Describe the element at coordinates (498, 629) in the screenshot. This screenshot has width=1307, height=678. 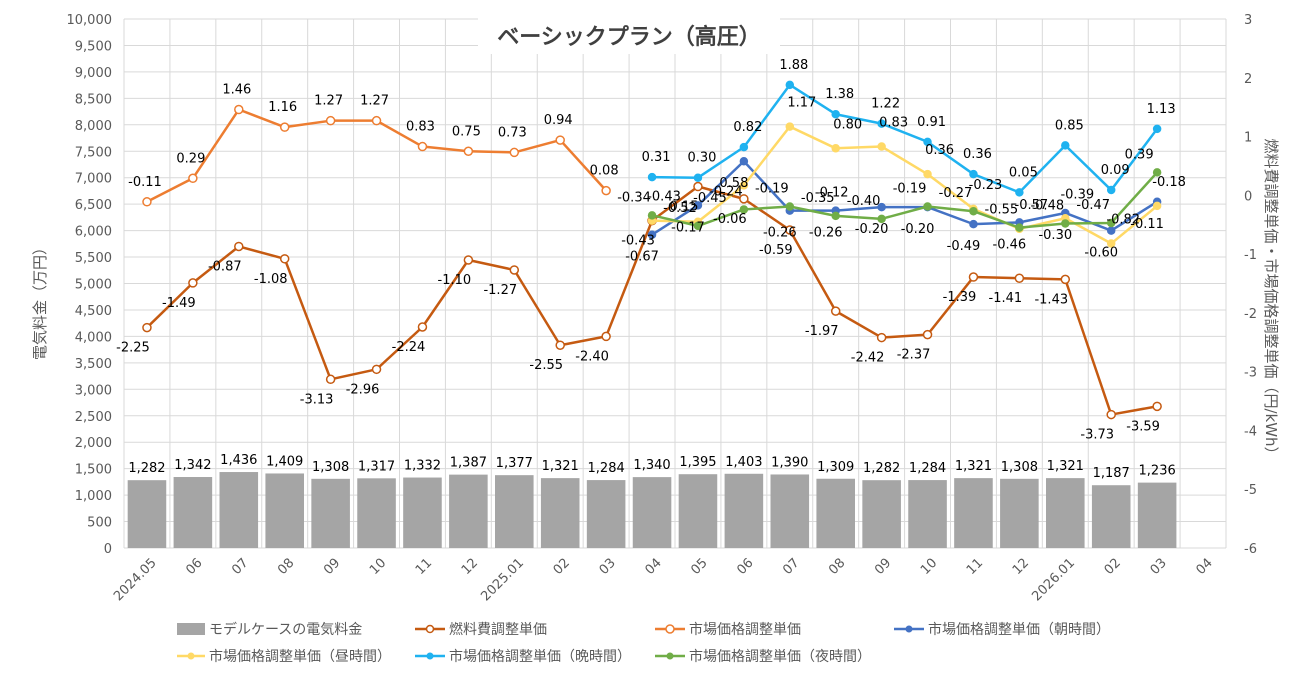
I see `legend-label-fuel: 燃料費調整単価` at that location.